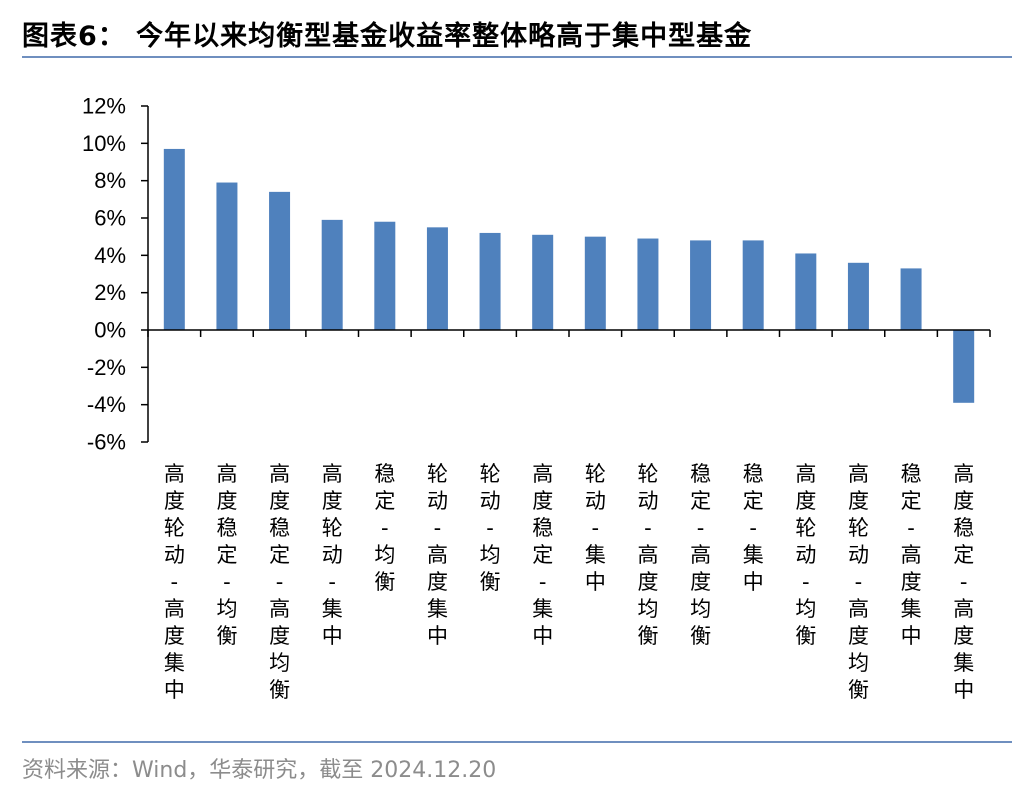 This screenshot has width=1036, height=792. Describe the element at coordinates (226, 555) in the screenshot. I see `category-label: 高度稳定-均衡` at that location.